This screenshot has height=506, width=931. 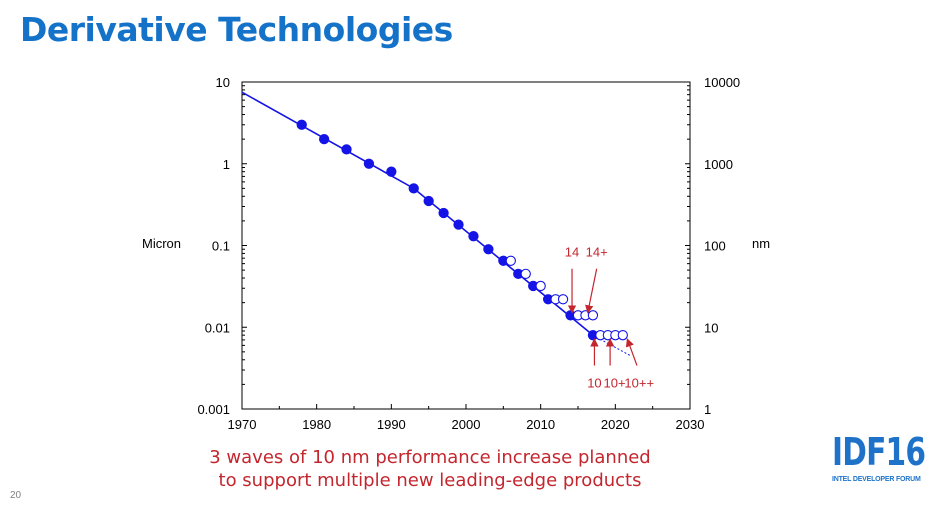 I want to click on x-tick-label: 2020, so click(x=615, y=424).